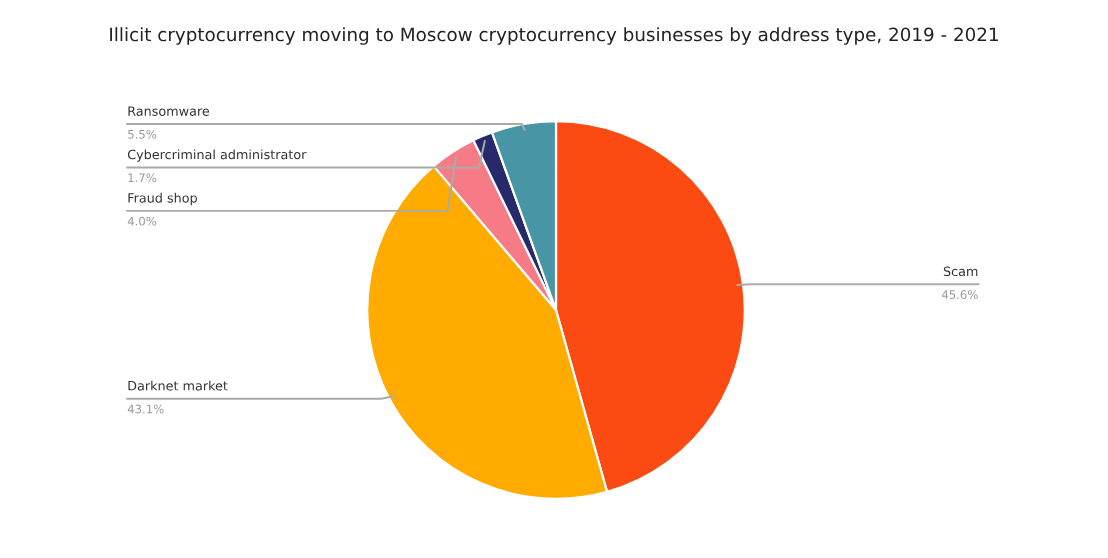 The height and width of the screenshot is (558, 1108). What do you see at coordinates (554, 36) in the screenshot?
I see `chart-title: Illicit cryptocurrency moving to Moscow cryptocurrency businesses by address type, 2019 - 2021` at bounding box center [554, 36].